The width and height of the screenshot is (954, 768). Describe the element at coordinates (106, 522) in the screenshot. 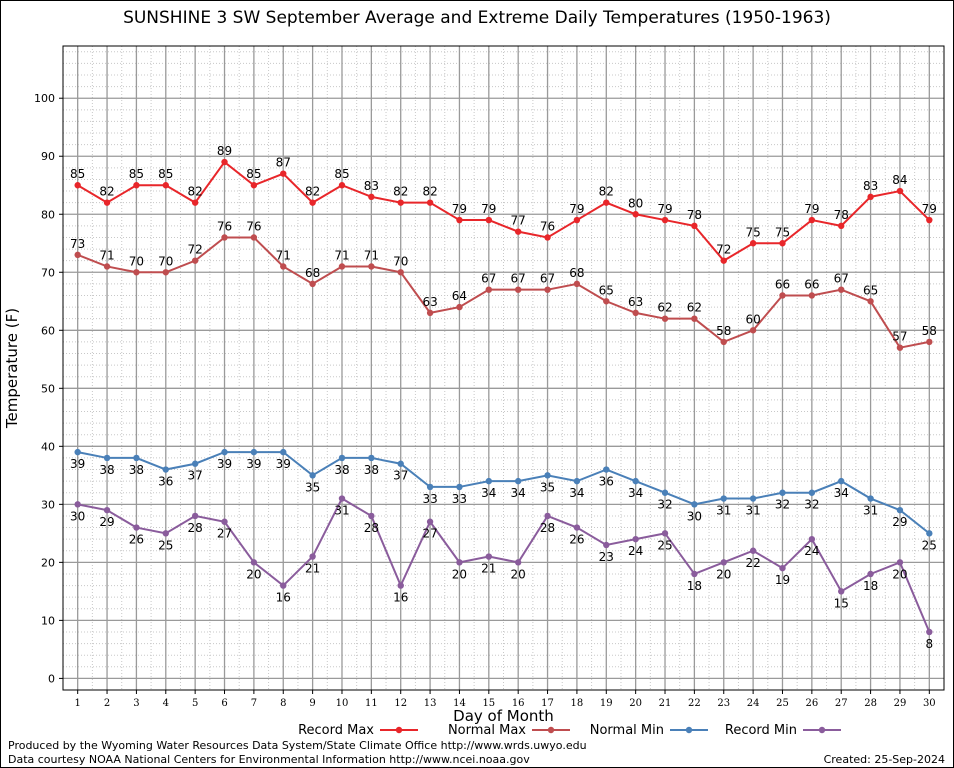

I see `data-label-record-min: 29` at that location.